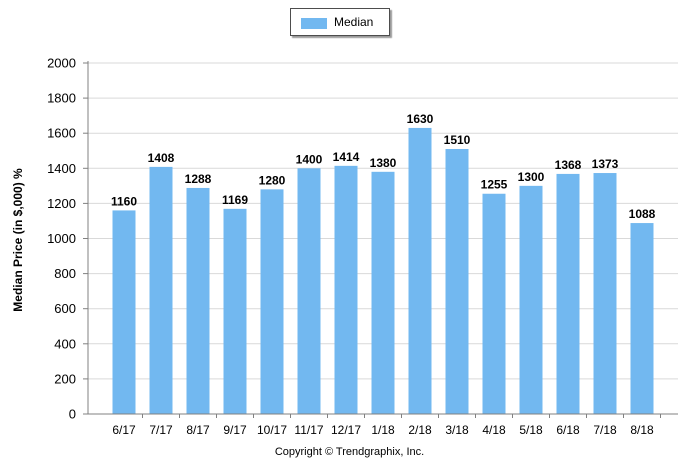 The image size is (699, 469). I want to click on x-tick-label: 11/17, so click(308, 430).